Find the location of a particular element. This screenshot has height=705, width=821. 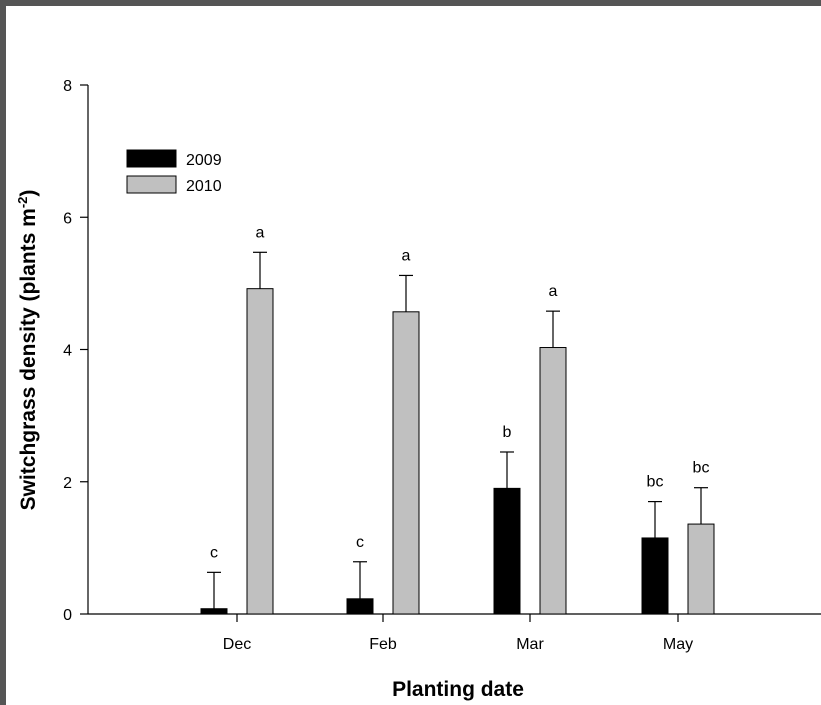

bar-2010-Feb is located at coordinates (406, 463).